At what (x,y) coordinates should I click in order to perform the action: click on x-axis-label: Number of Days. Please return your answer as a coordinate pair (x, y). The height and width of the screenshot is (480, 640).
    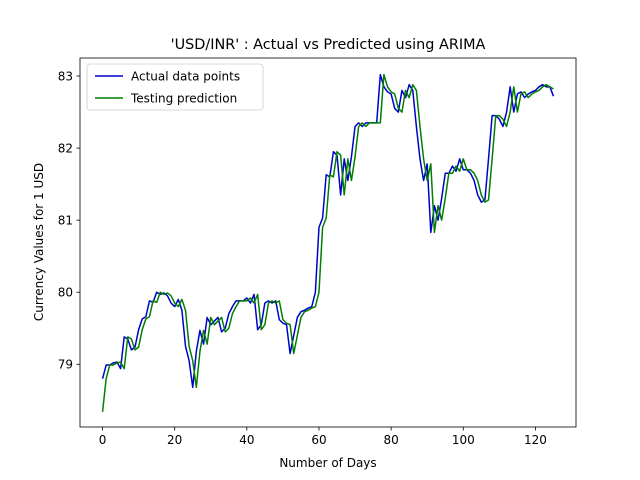
    Looking at the image, I should click on (327, 463).